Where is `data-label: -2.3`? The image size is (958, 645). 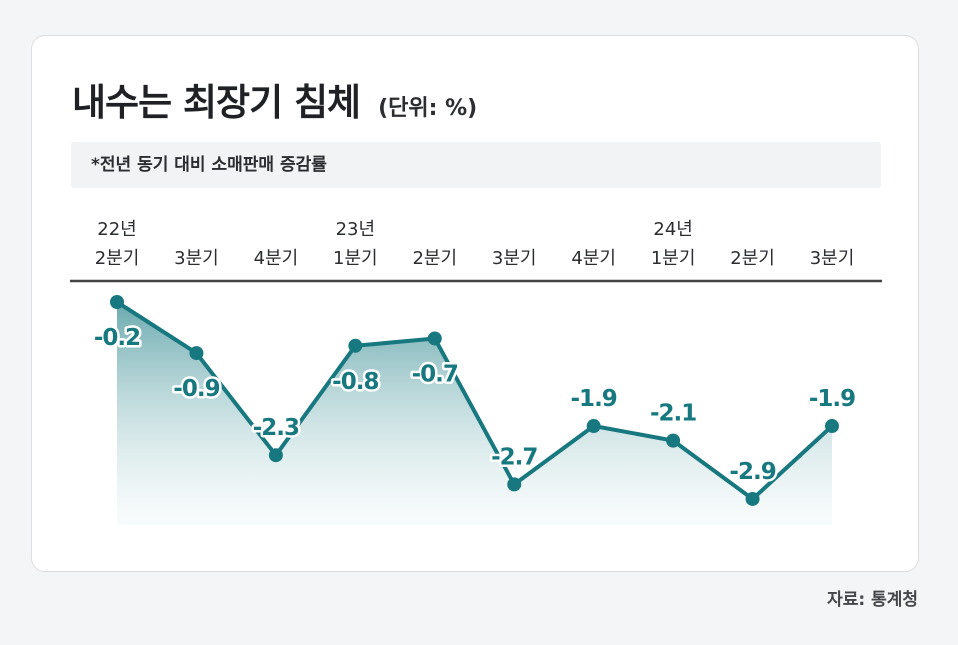
data-label: -2.3 is located at coordinates (276, 428).